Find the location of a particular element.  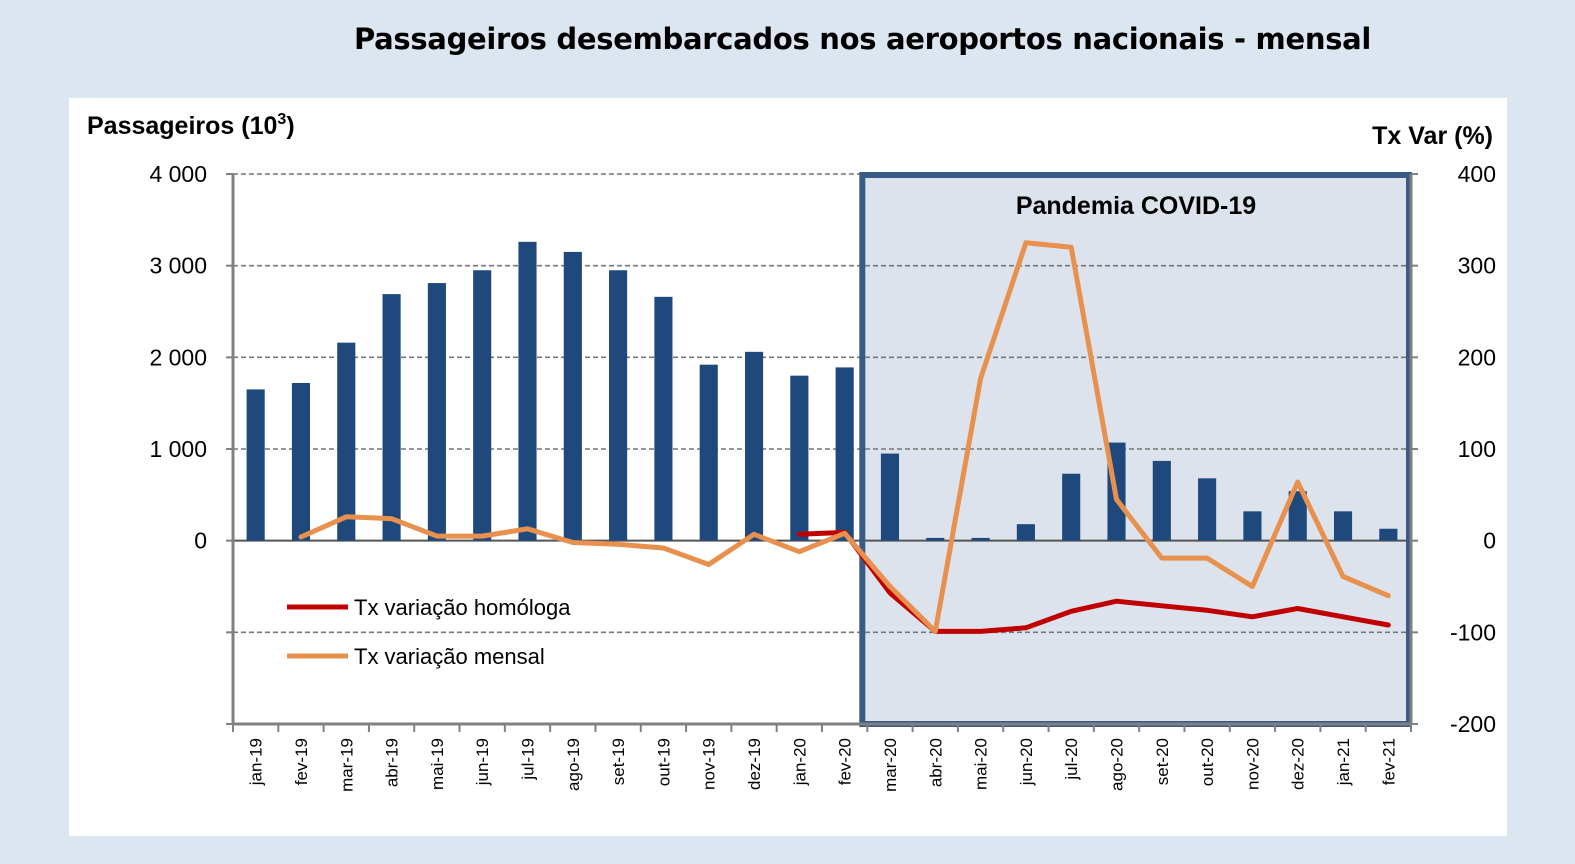

x-tick-label-fev-21: fev-21 is located at coordinates (1388, 761).